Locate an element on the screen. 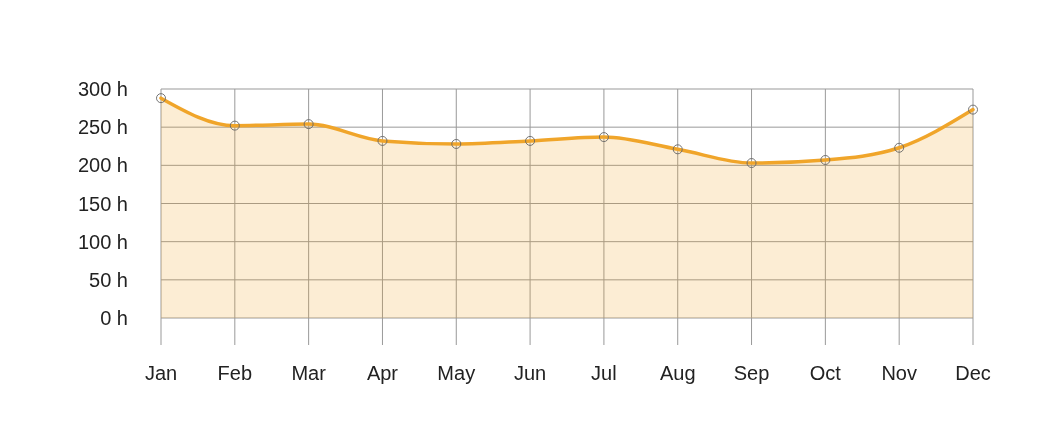  x-tick-label: May is located at coordinates (456, 373).